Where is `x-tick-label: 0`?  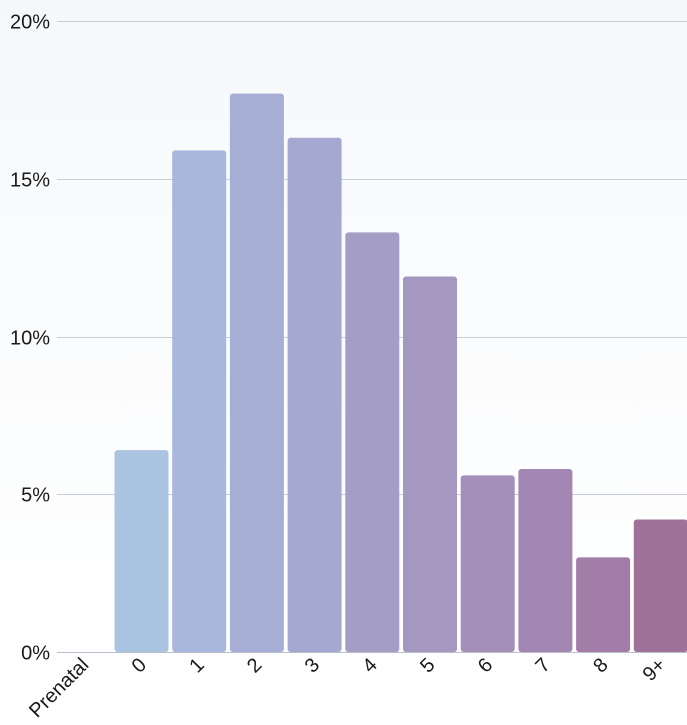
x-tick-label: 0 is located at coordinates (139, 665).